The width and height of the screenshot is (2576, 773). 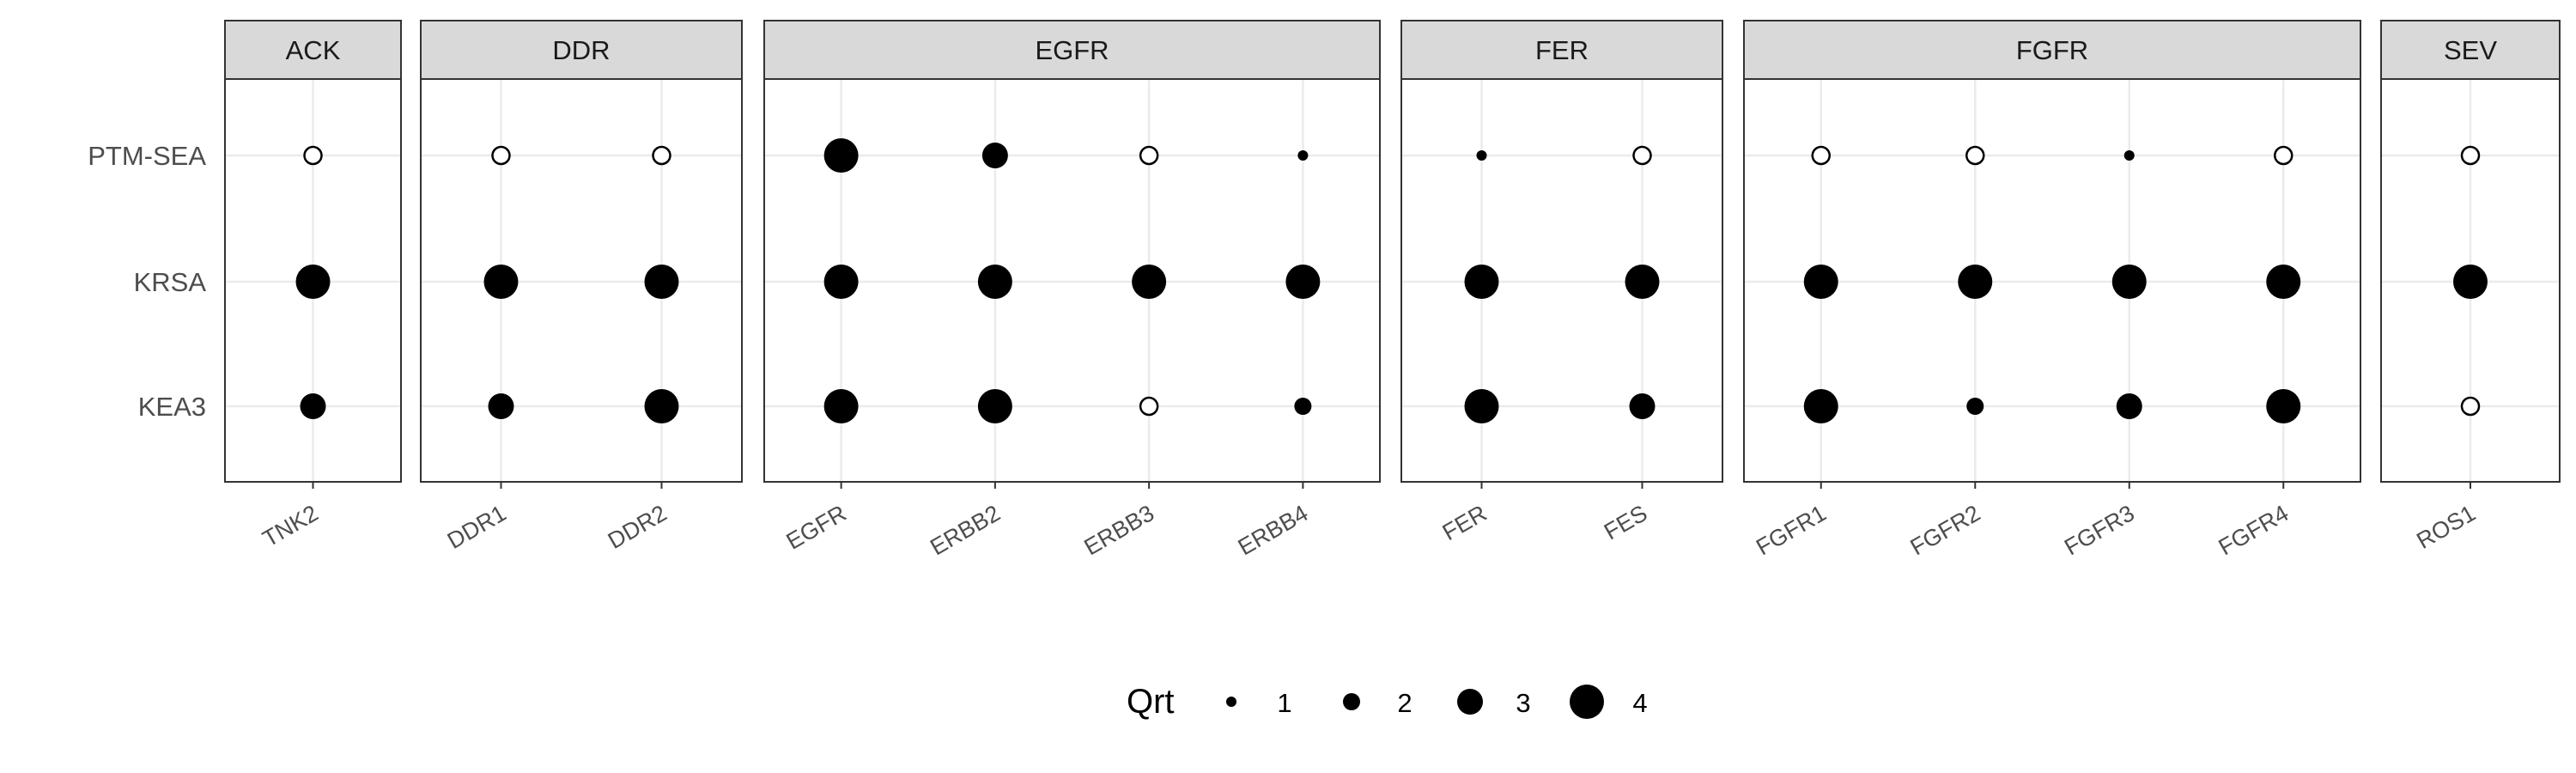 What do you see at coordinates (1284, 703) in the screenshot?
I see `legend-label: 1` at bounding box center [1284, 703].